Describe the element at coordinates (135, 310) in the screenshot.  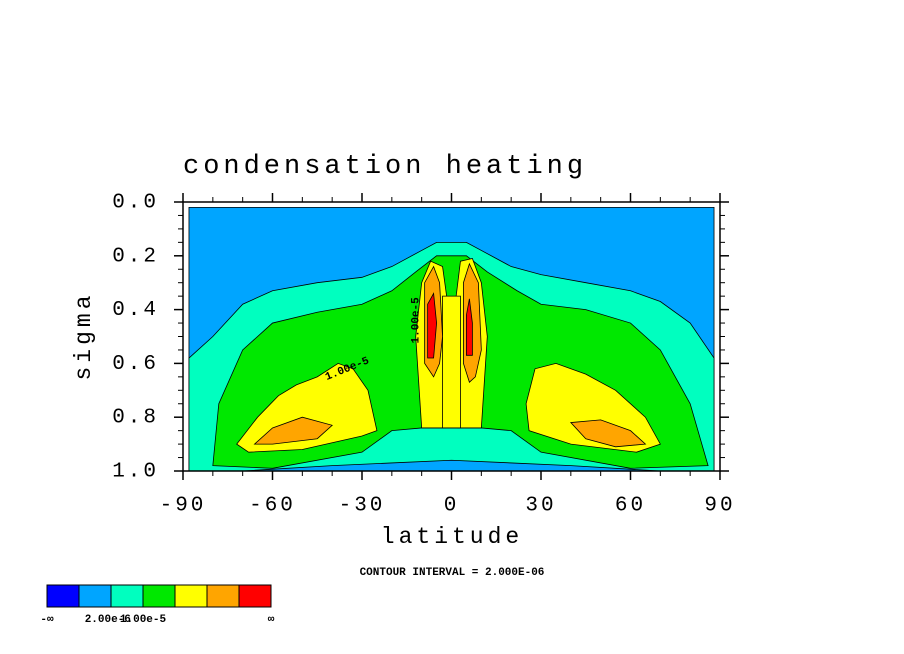
I see `y-tick-label: 0.4` at that location.